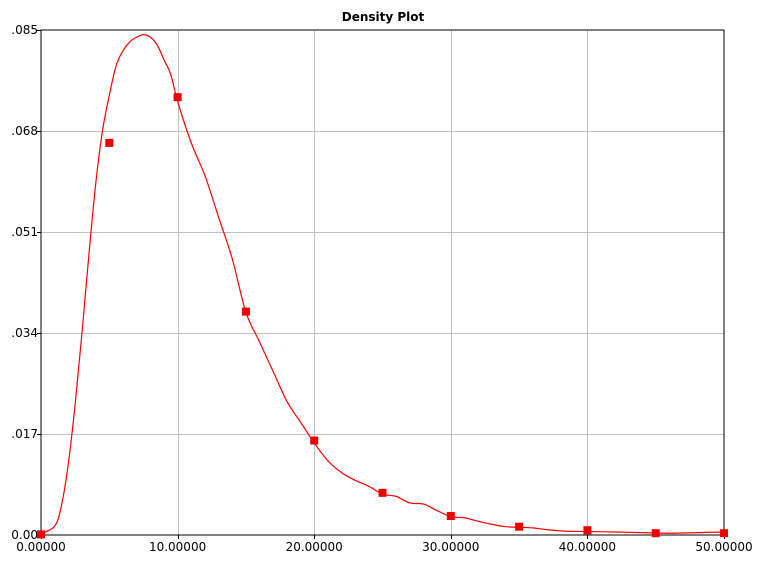  Describe the element at coordinates (41, 547) in the screenshot. I see `x-tick-label: 0.00000` at that location.